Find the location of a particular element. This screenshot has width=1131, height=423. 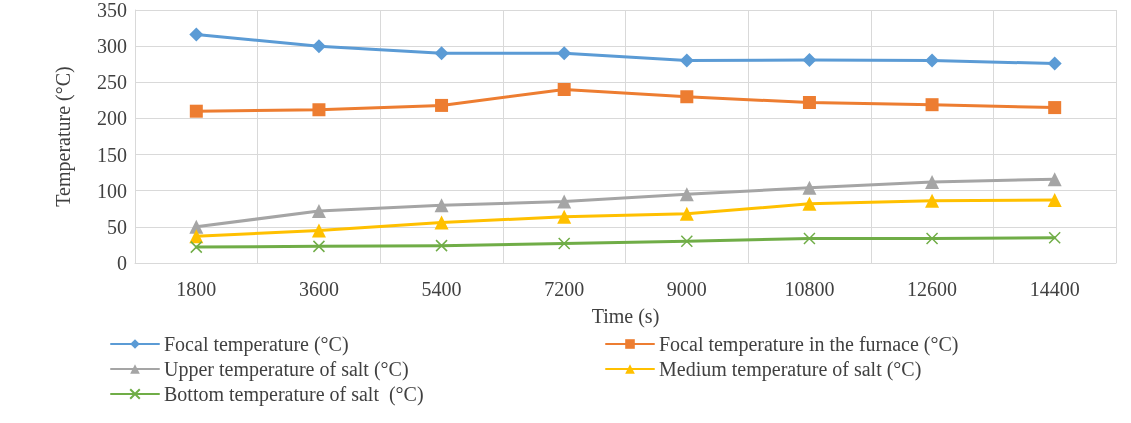

x-axis-title: Time (s) is located at coordinates (625, 316).